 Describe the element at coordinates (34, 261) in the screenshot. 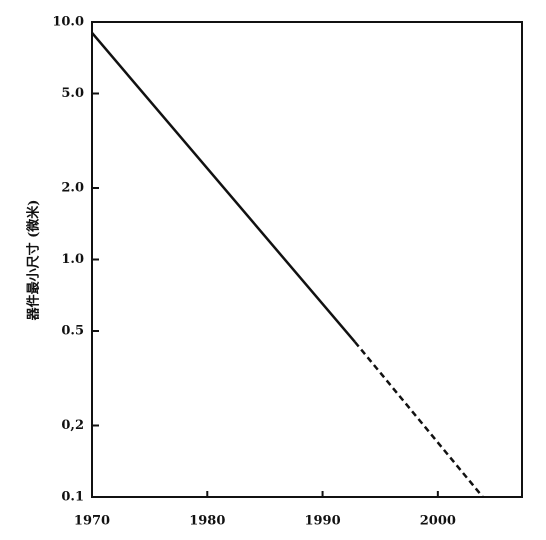

I see `y-axis-label: 器件最小尺寸 (微米)` at that location.